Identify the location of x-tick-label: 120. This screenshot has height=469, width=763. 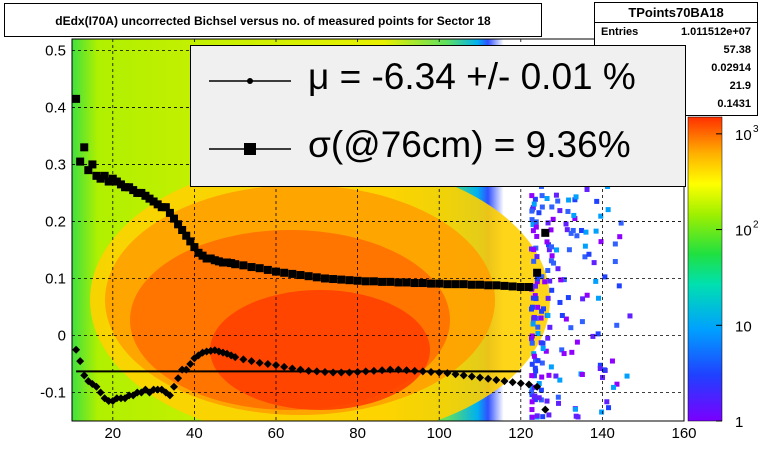
(520, 433).